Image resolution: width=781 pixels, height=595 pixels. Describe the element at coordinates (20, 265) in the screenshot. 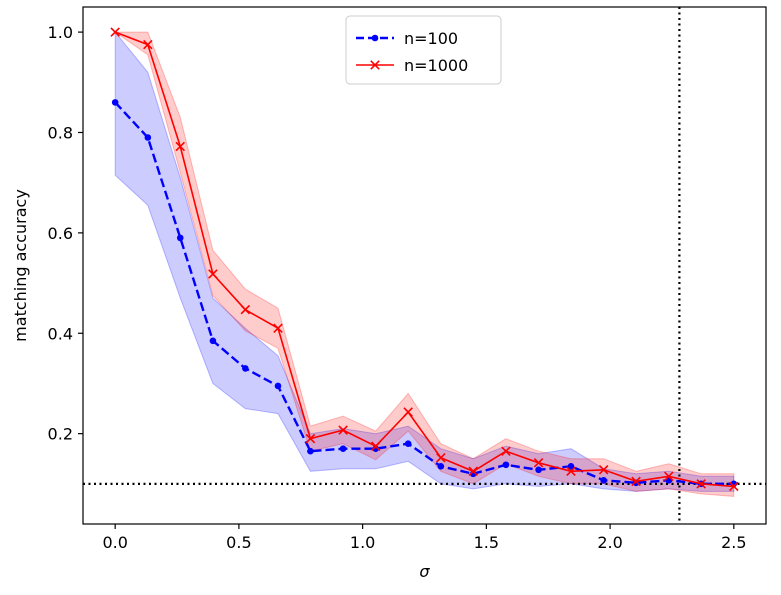

I see `y-axis-label: matching accuracy` at that location.